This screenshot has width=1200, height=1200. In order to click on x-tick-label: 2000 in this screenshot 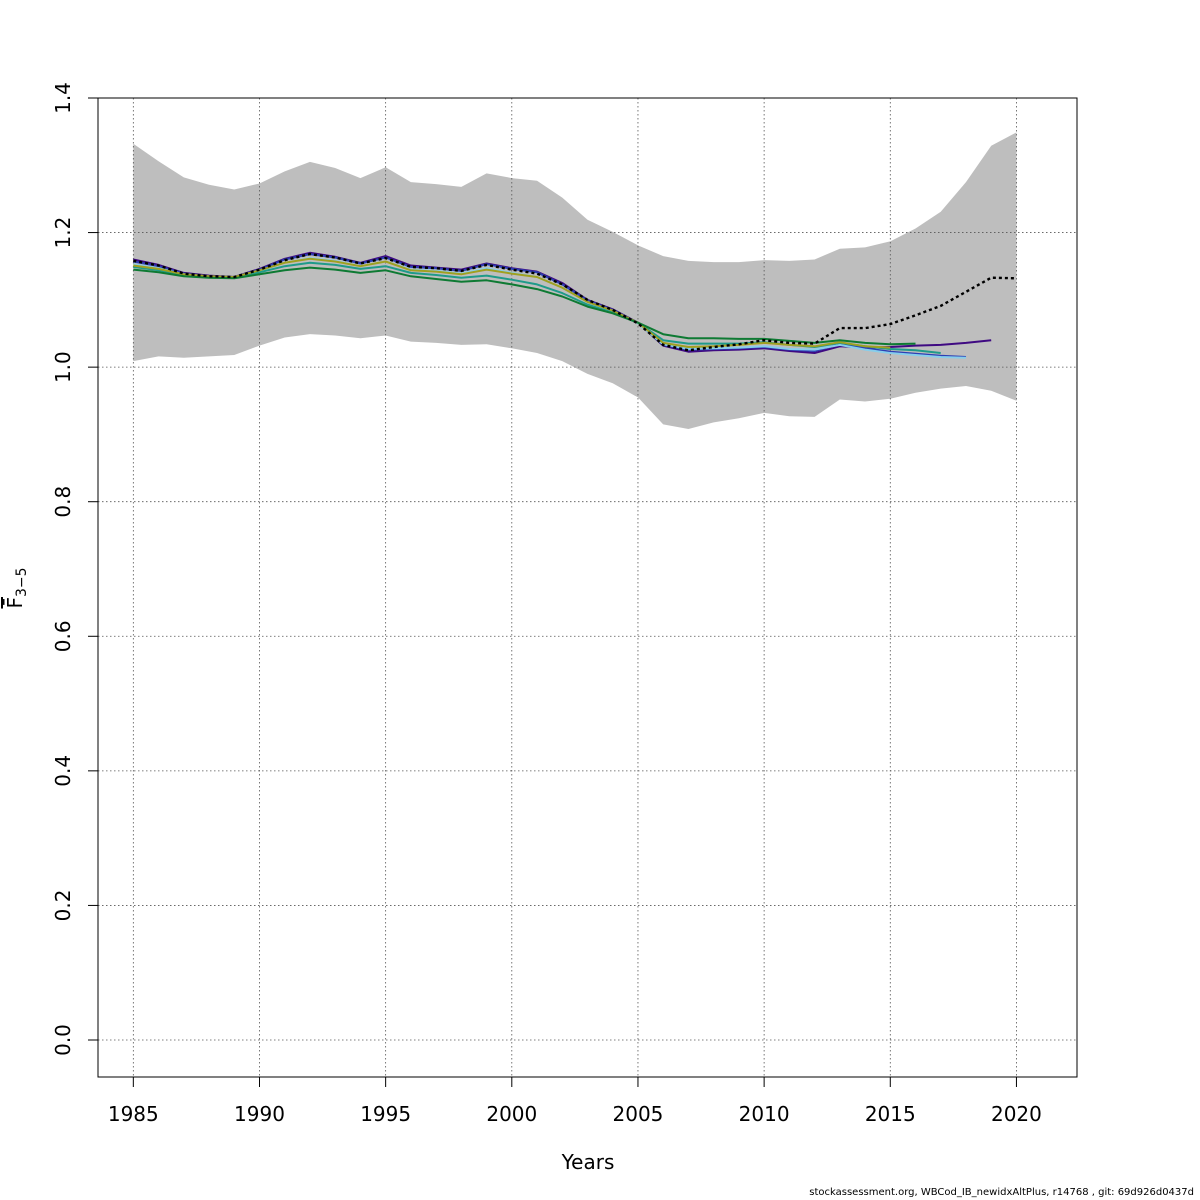, I will do `click(511, 1114)`.